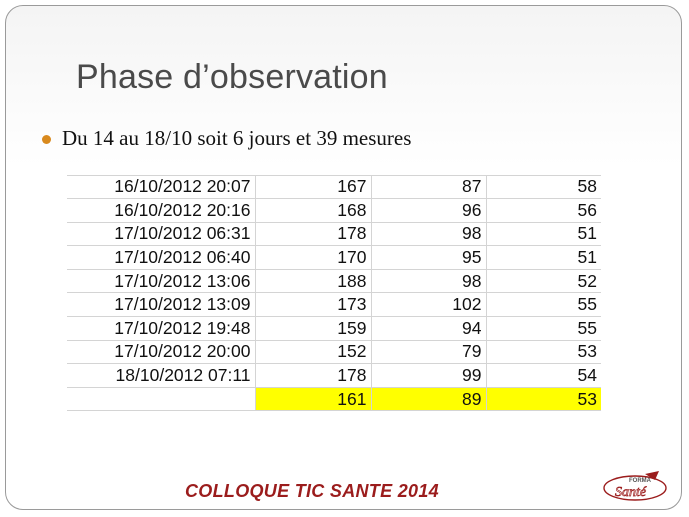 This screenshot has width=689, height=517. I want to click on logo-icon: FORMA Santé, so click(635, 486).